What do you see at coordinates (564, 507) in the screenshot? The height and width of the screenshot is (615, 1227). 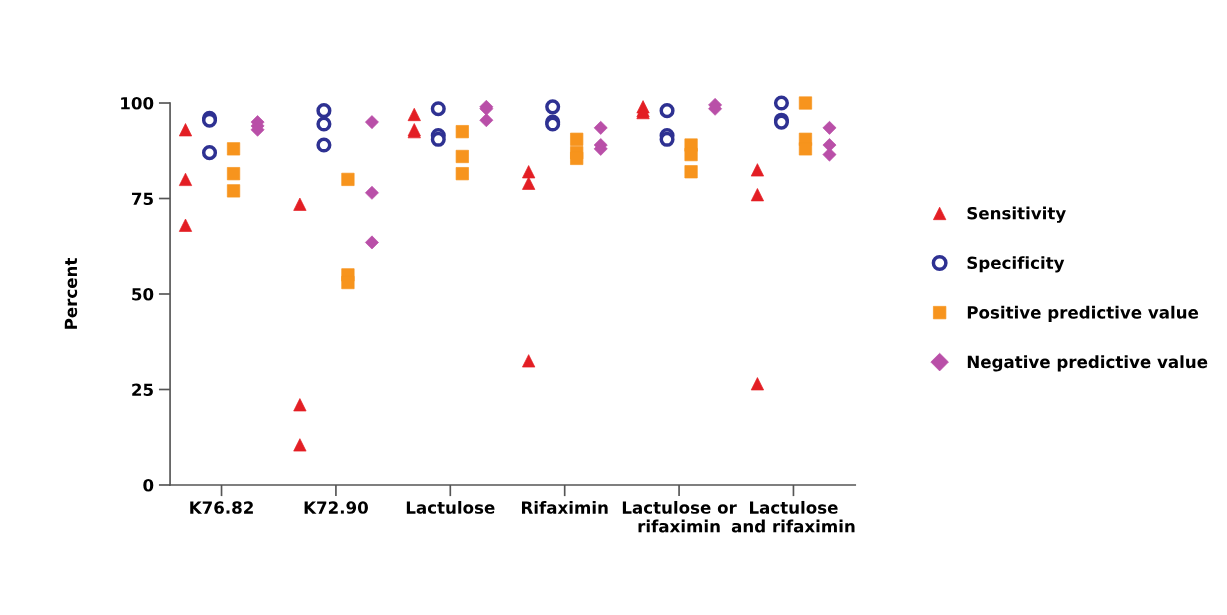 I see `x-tick-label: Rifaximin` at bounding box center [564, 507].